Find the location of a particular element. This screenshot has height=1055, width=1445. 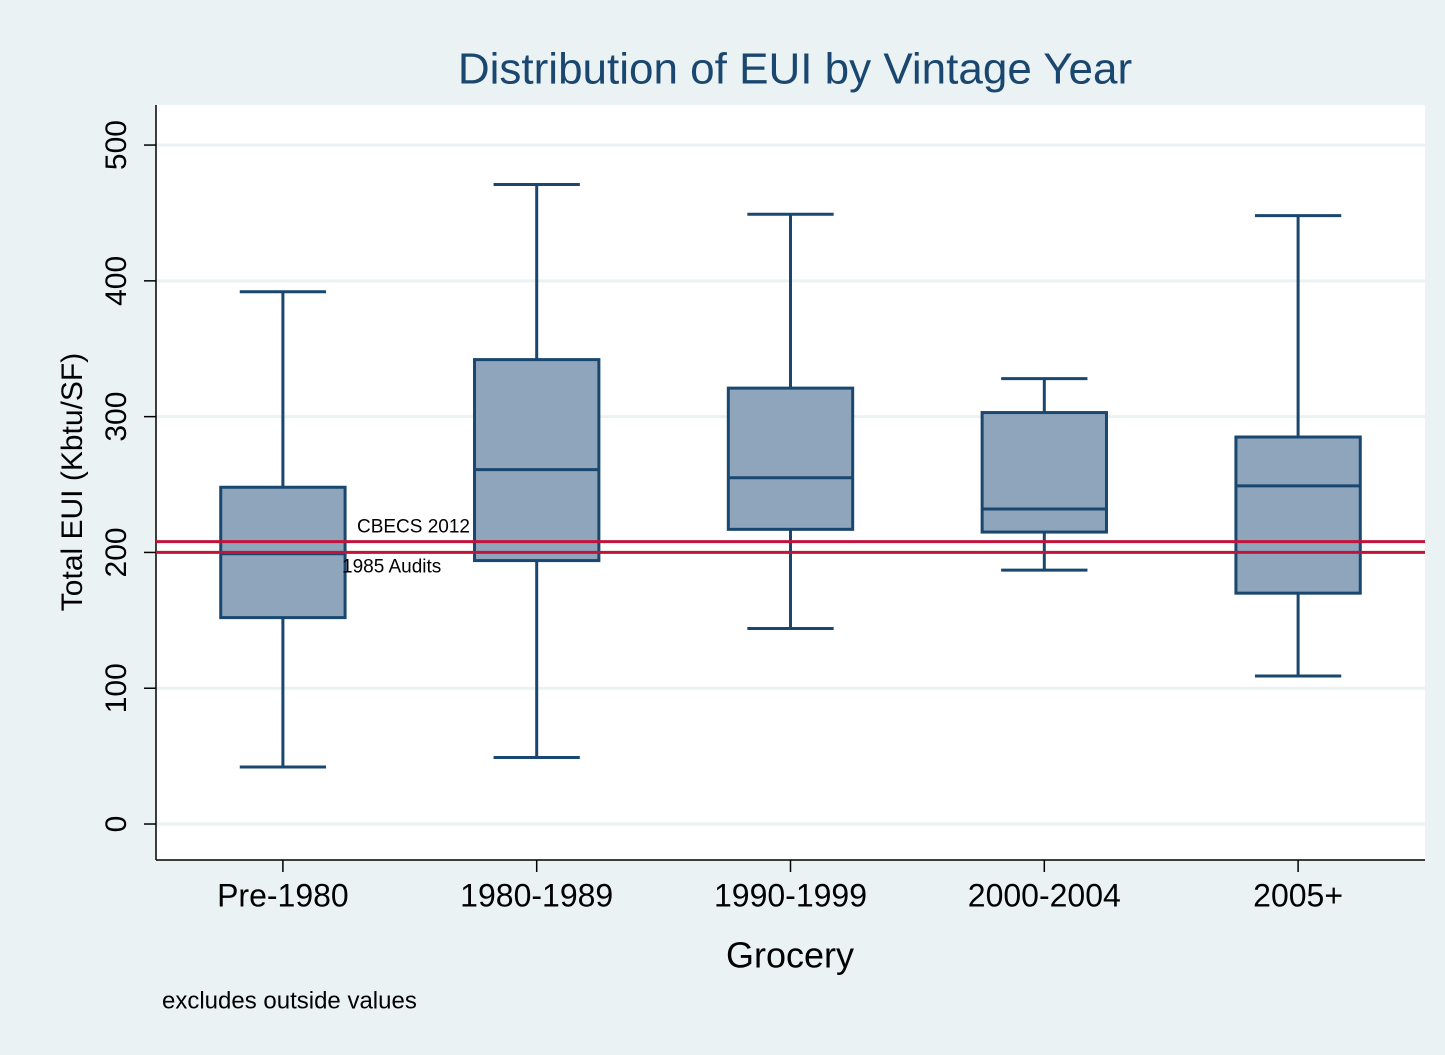

reference-label: CBECS 2012 is located at coordinates (413, 527).